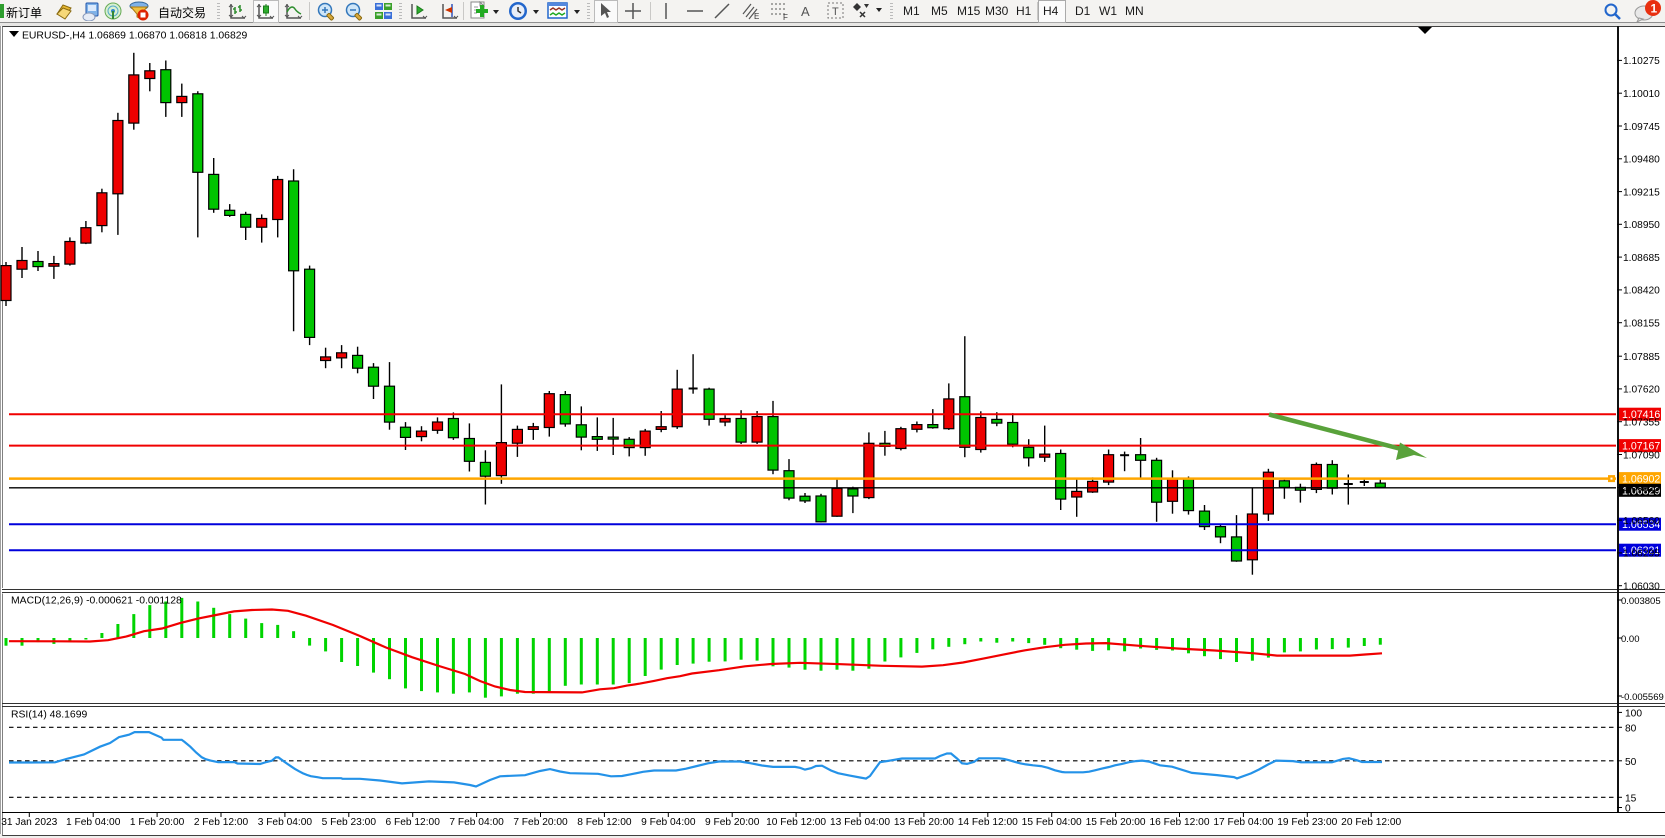 The height and width of the screenshot is (838, 1665). Describe the element at coordinates (1116, 822) in the screenshot. I see `svg-text: 15 Feb 20:00` at that location.